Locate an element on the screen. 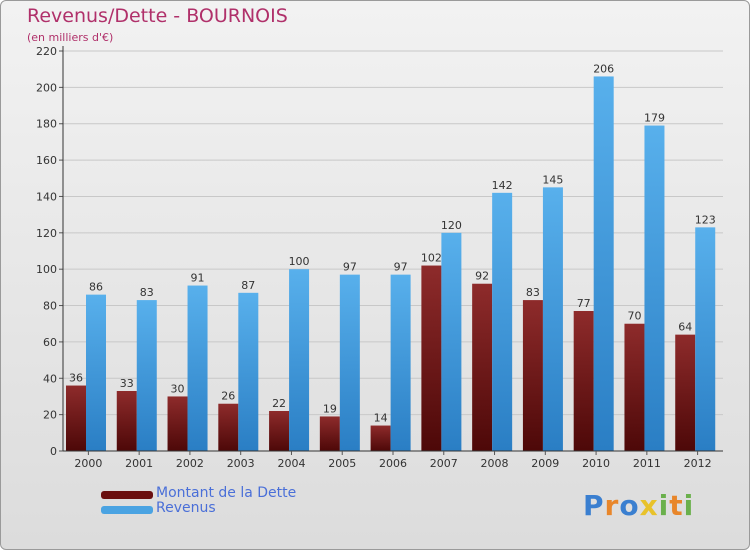 The image size is (750, 550). x-tick-label: 2007 is located at coordinates (444, 463).